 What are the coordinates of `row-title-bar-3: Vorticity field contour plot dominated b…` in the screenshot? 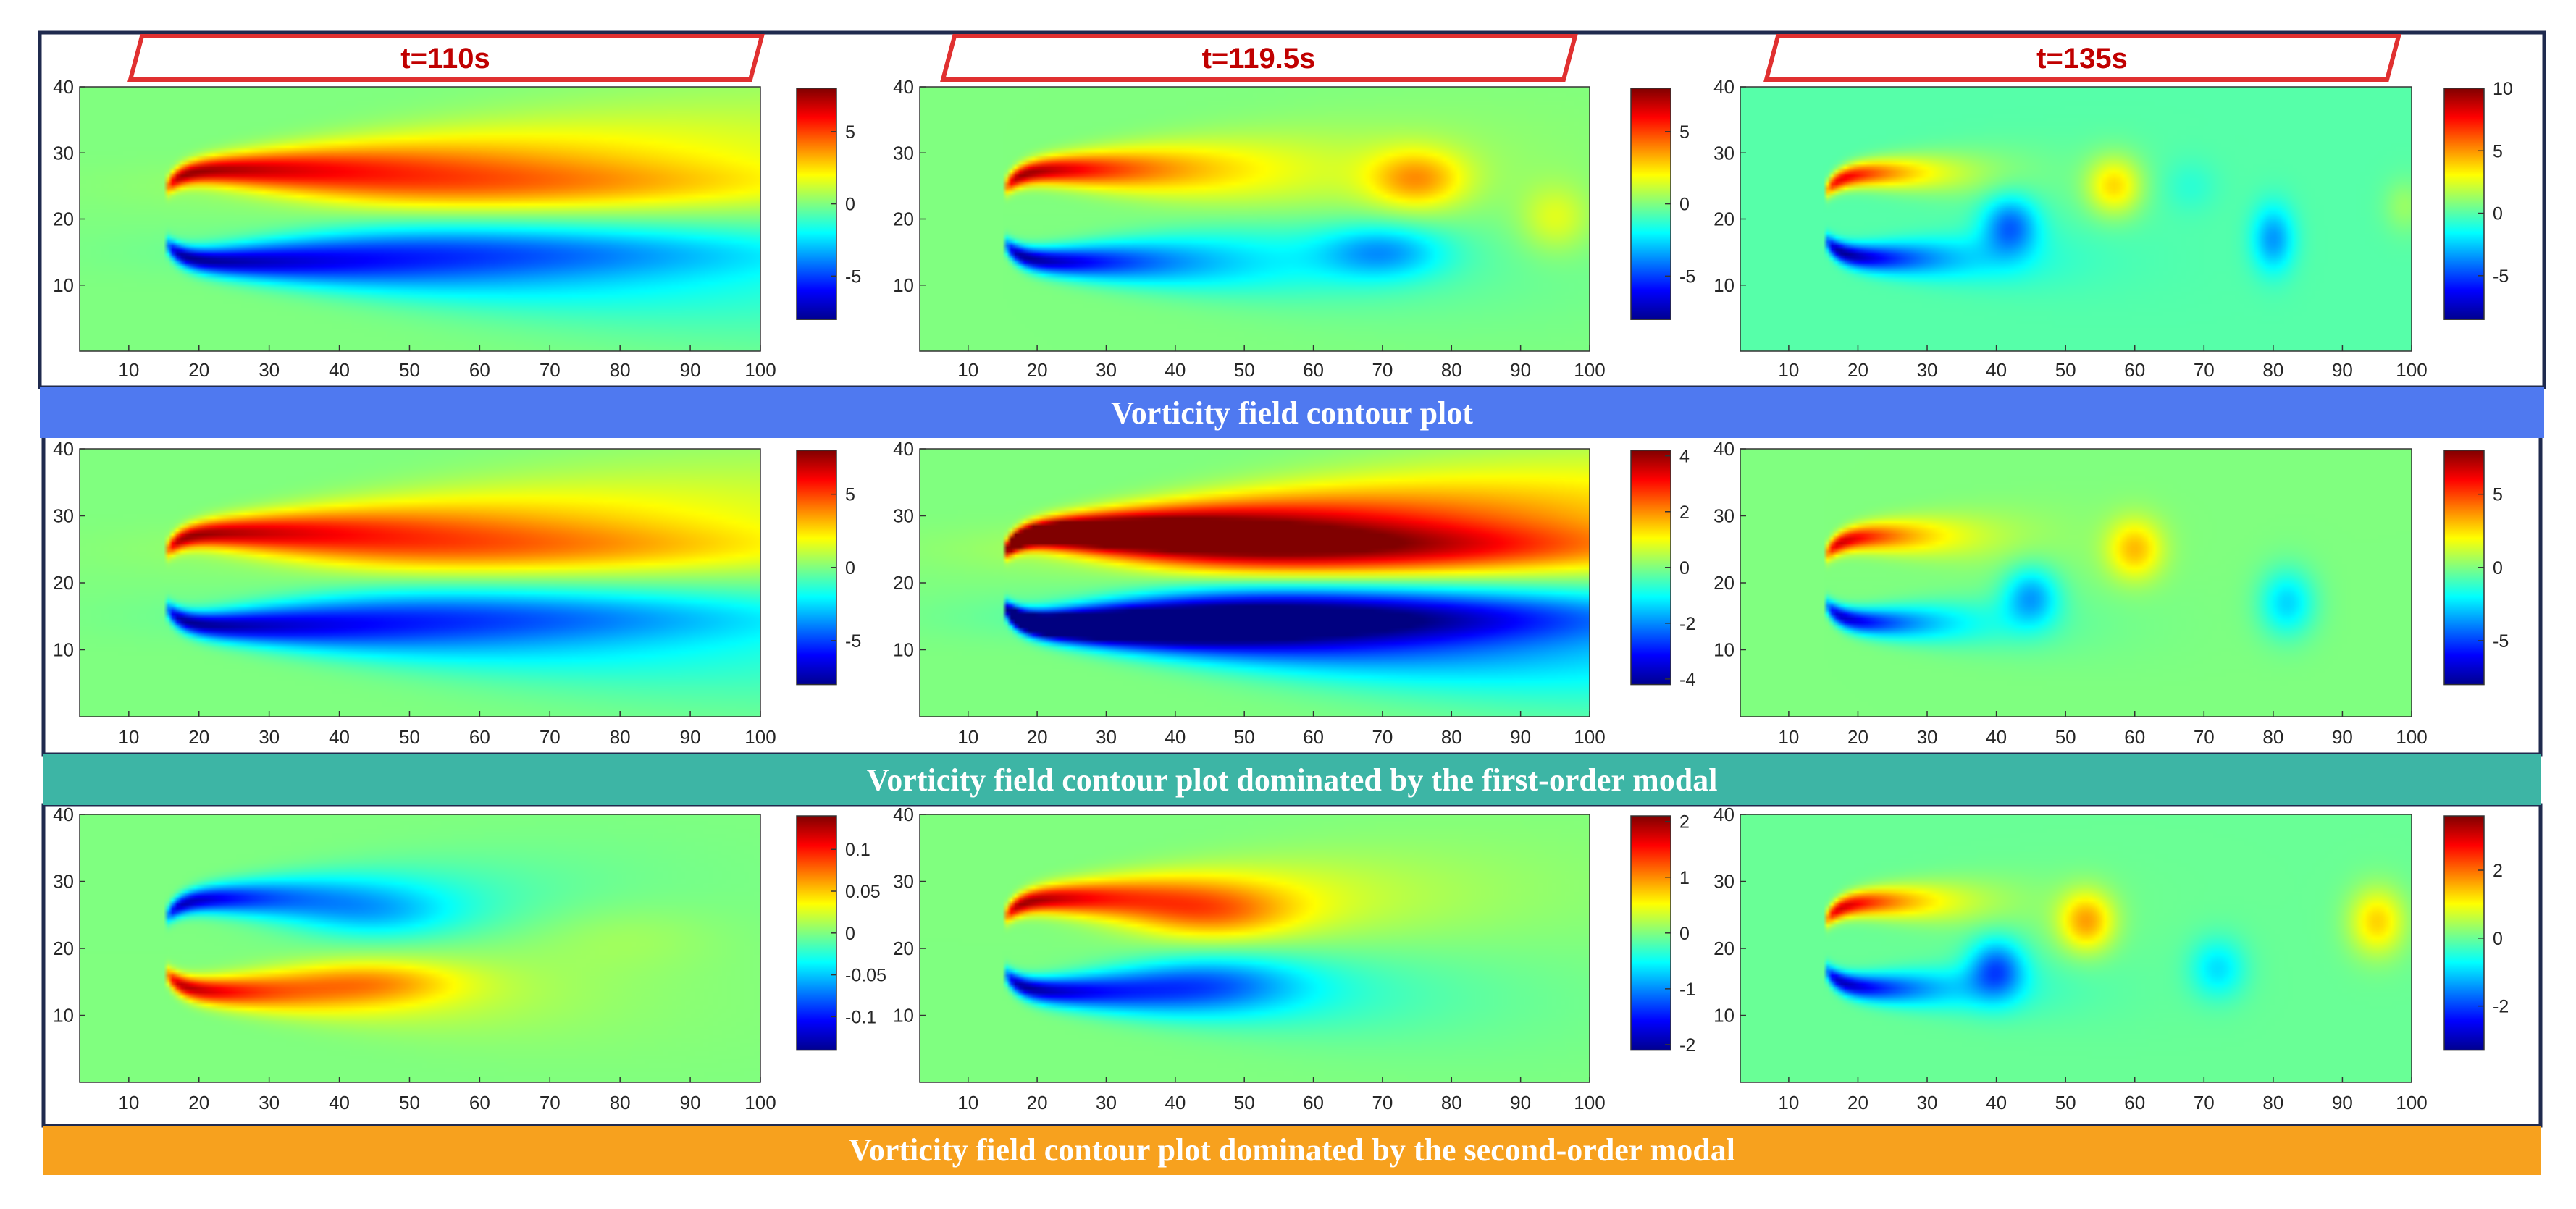 It's located at (1292, 1150).